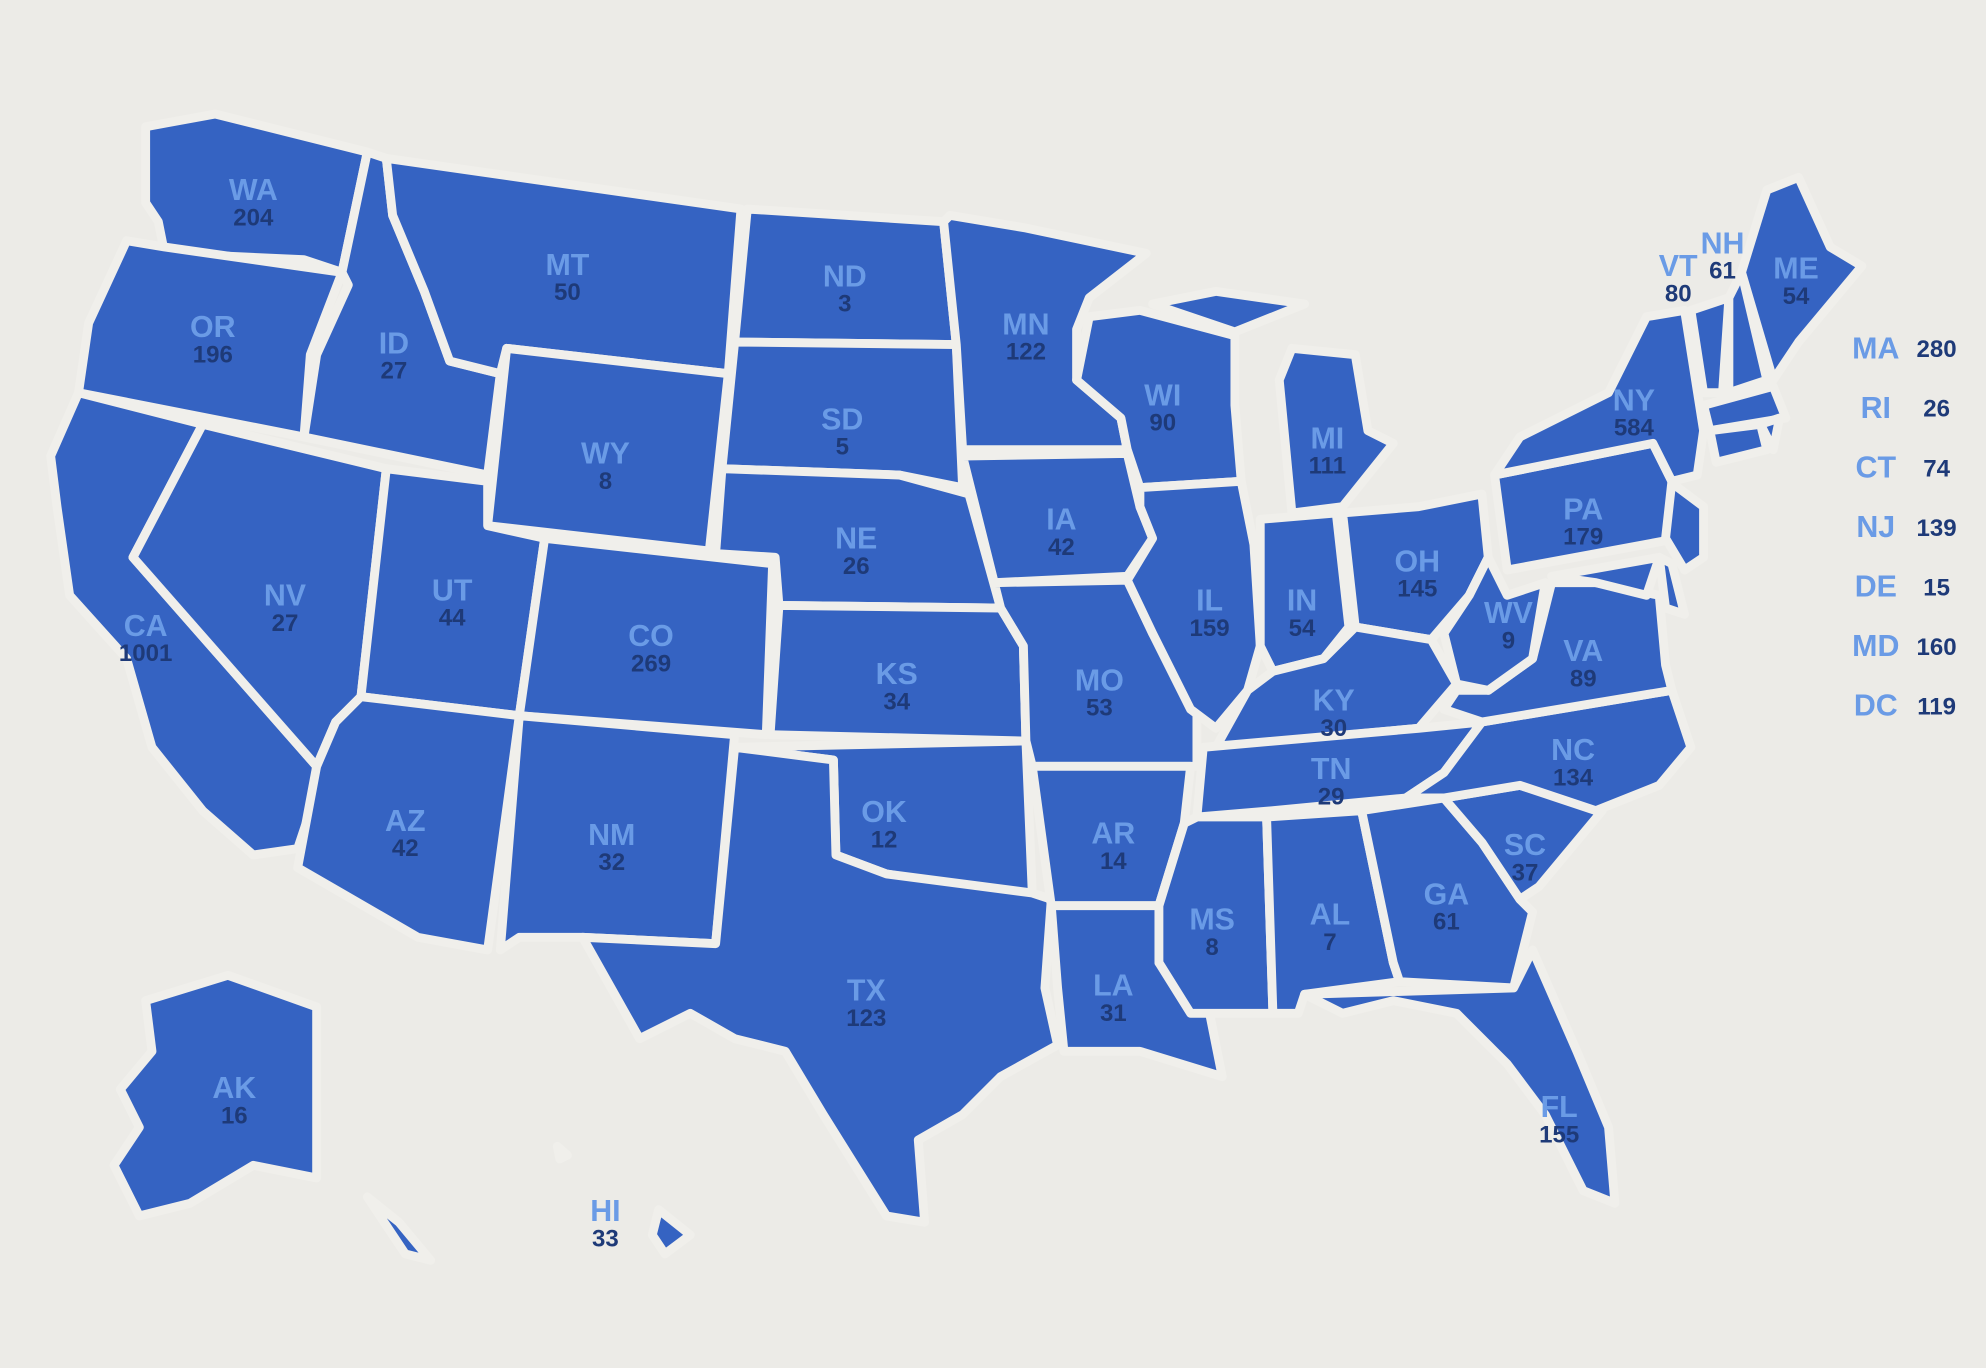 This screenshot has width=1986, height=1368. Describe the element at coordinates (394, 371) in the screenshot. I see `state-count: 27` at that location.